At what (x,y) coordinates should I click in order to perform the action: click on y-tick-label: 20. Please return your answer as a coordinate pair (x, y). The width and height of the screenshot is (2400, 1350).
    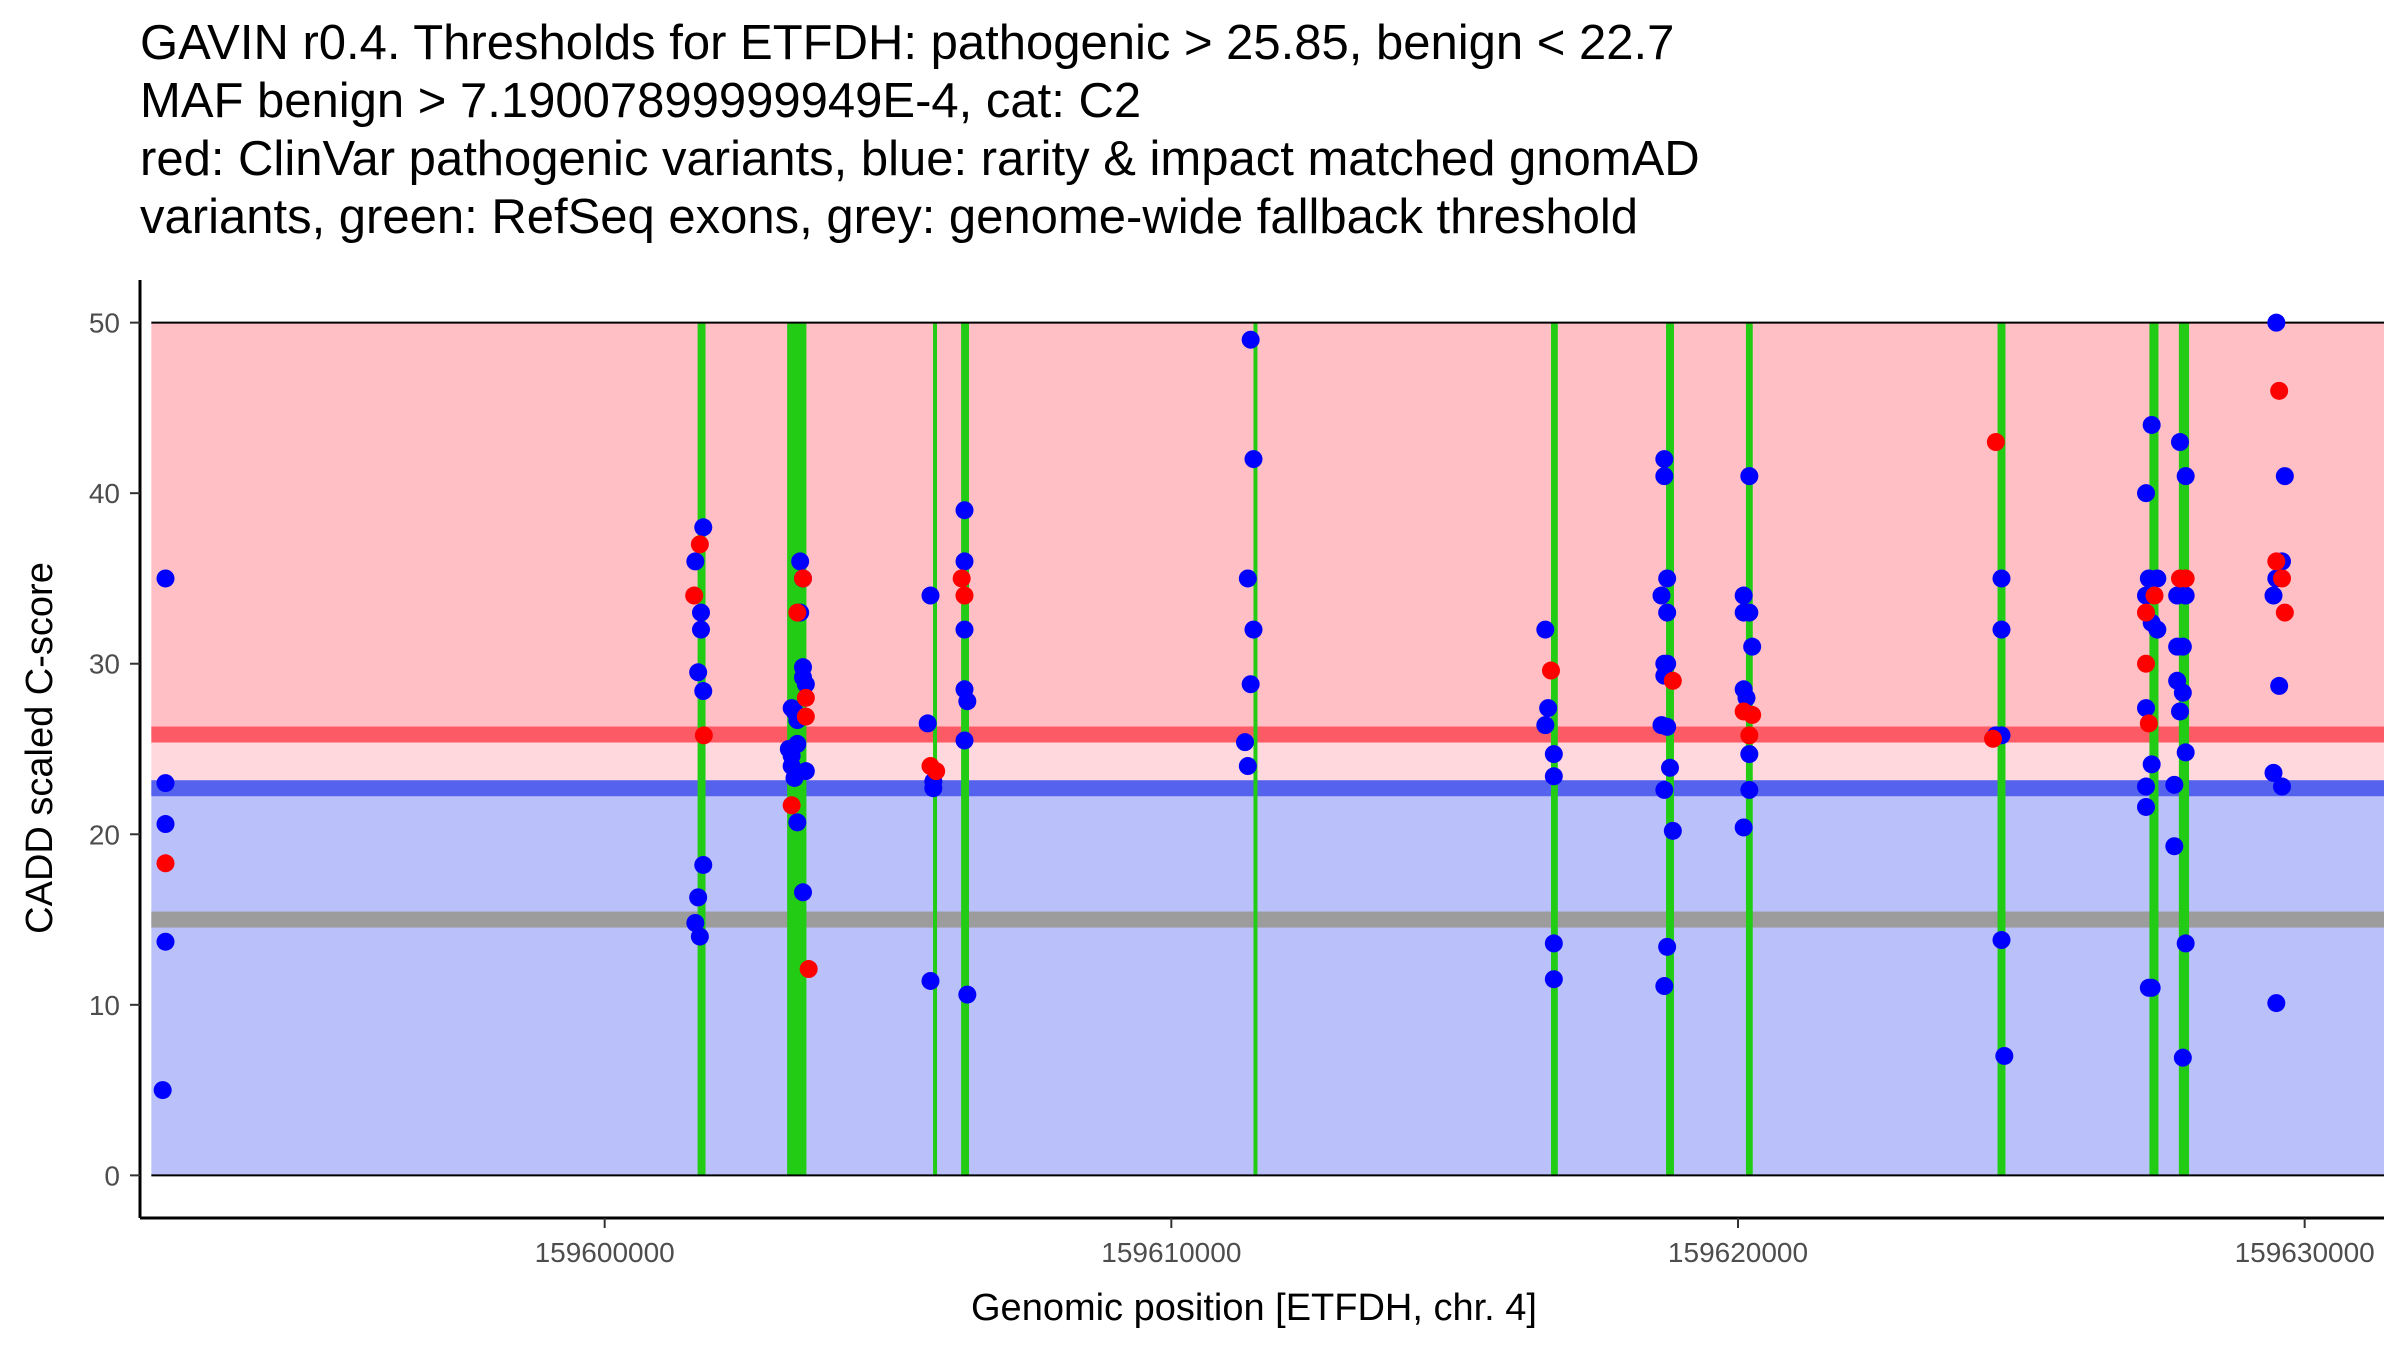
    Looking at the image, I should click on (104, 834).